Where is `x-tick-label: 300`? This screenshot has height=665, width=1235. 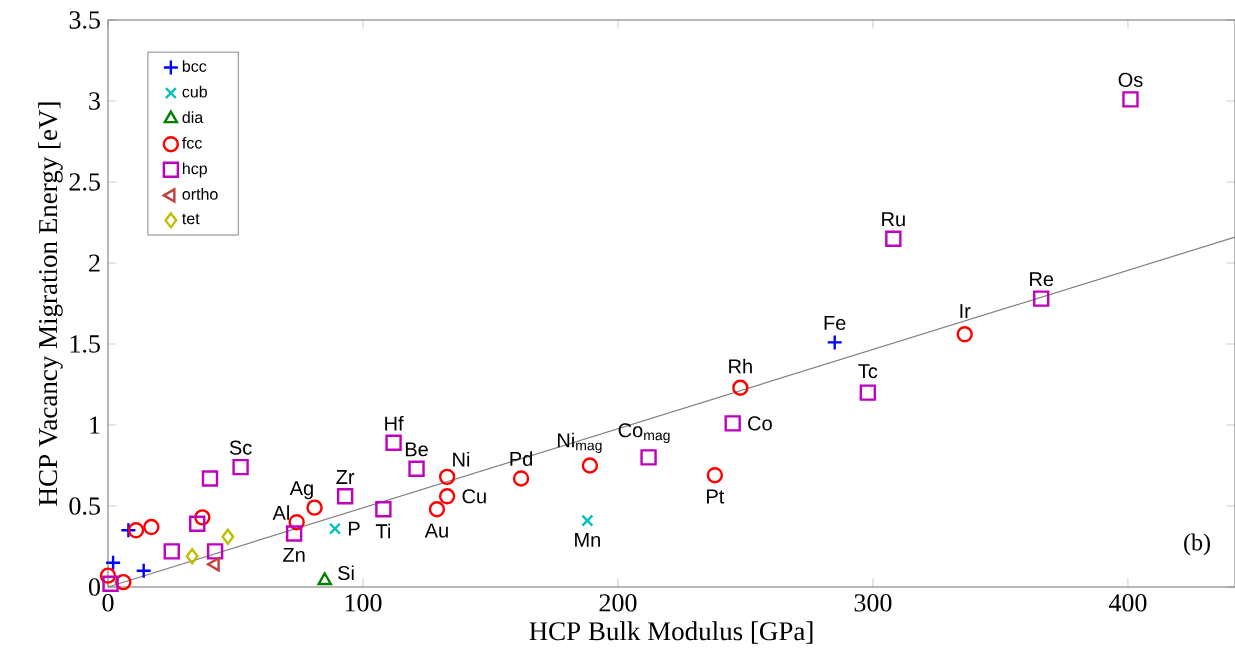 x-tick-label: 300 is located at coordinates (873, 603).